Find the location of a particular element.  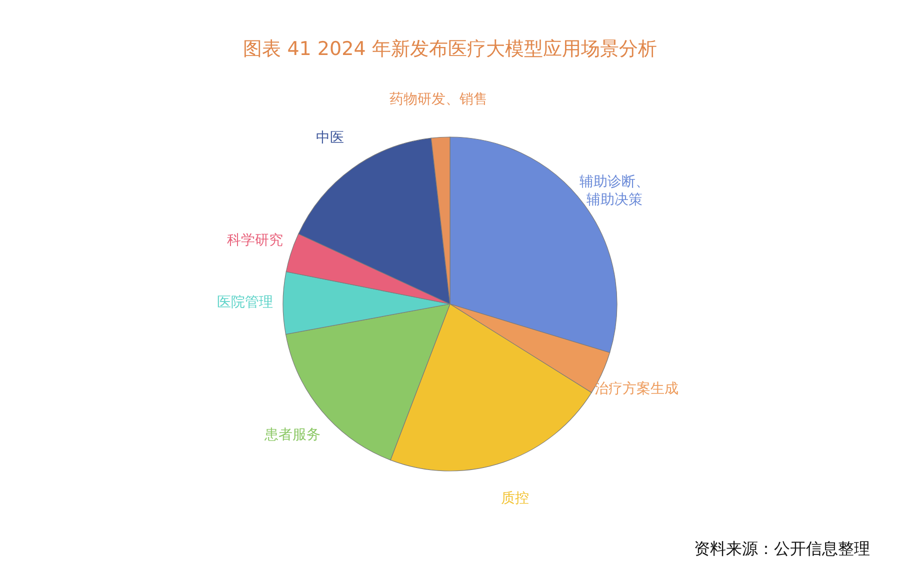

slice-label: 患者服务 is located at coordinates (291, 435).